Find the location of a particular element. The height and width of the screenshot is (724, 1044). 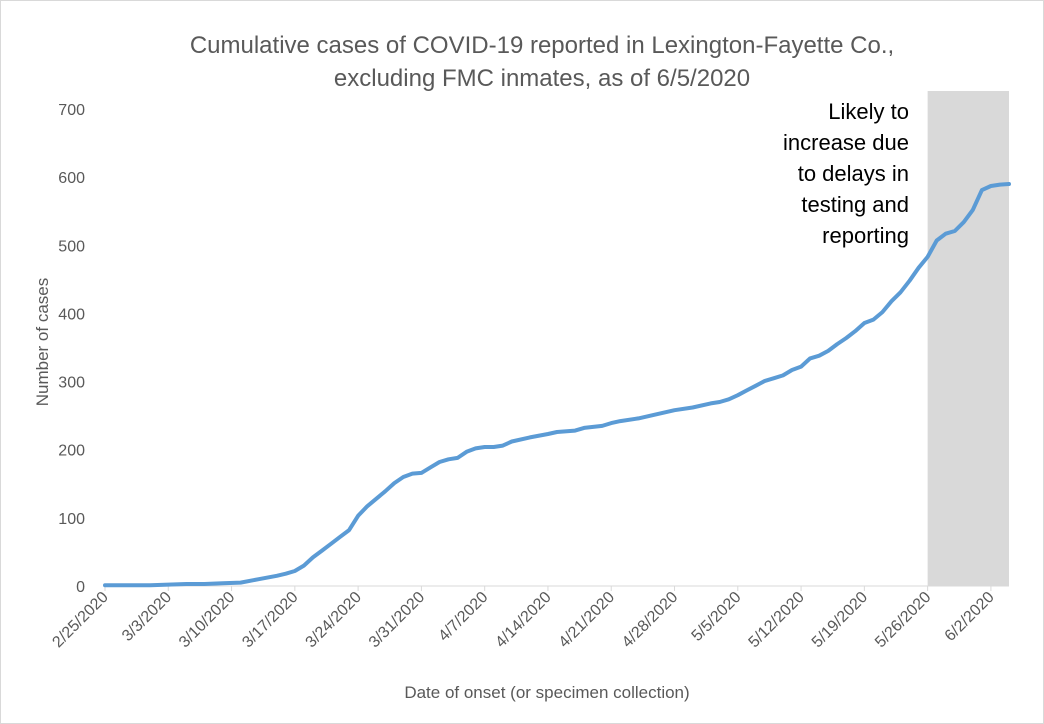

x-tick-label: 4/7/2020 is located at coordinates (463, 617).